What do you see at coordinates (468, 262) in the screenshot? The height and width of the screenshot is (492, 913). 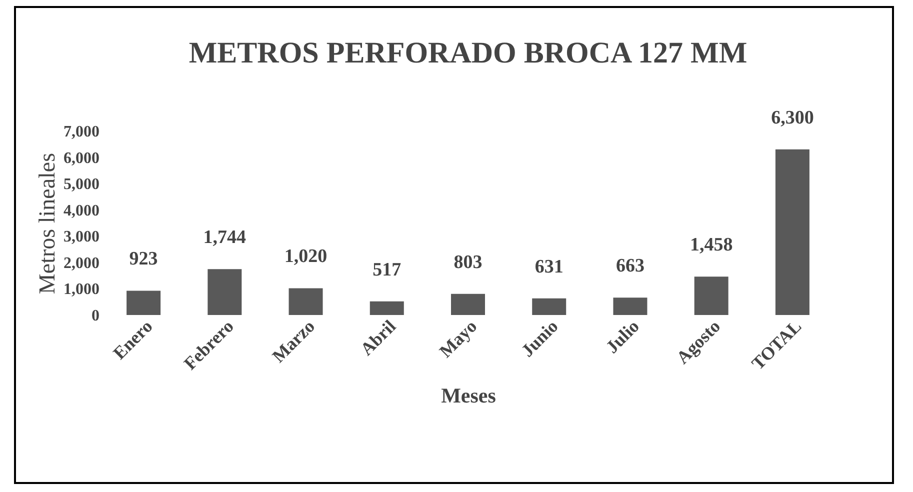 I see `data-label: 803` at bounding box center [468, 262].